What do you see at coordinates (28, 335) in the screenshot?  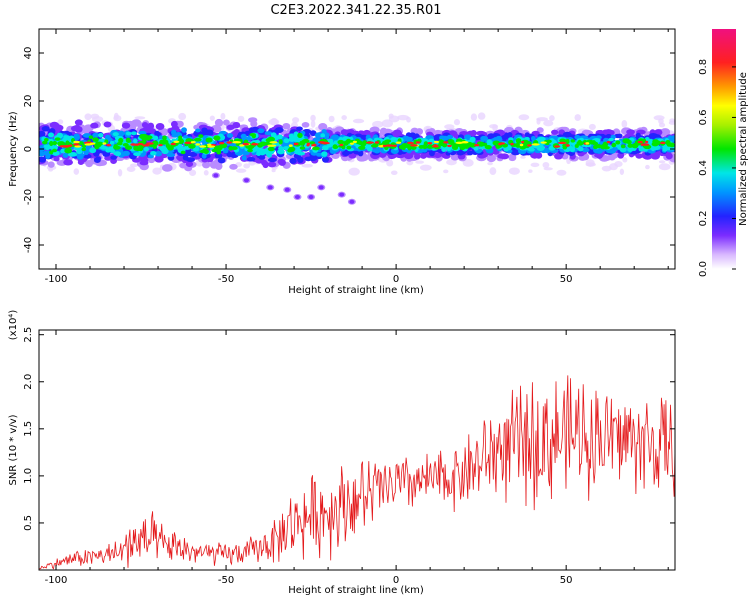 I see `snr-y-tick-label: 2.5` at bounding box center [28, 335].